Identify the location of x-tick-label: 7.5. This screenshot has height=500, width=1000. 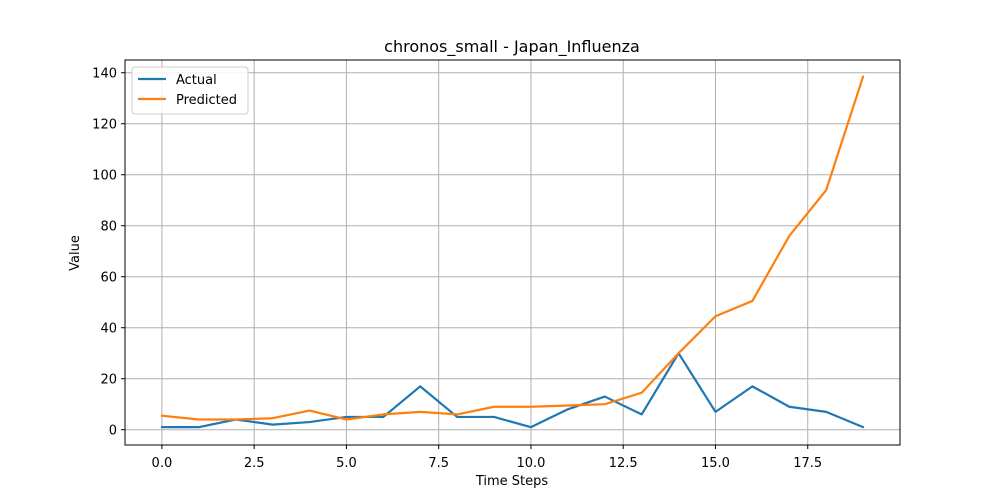
(438, 463).